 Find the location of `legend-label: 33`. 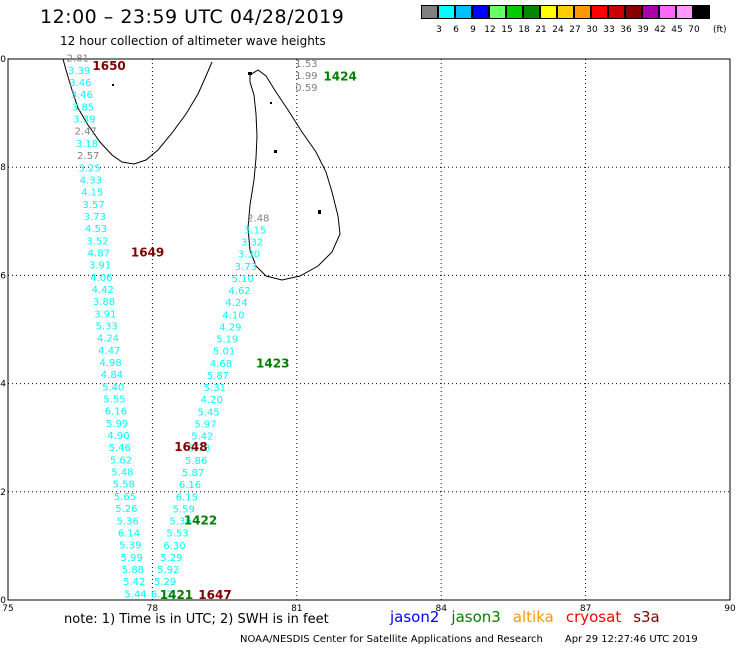

legend-label: 33 is located at coordinates (609, 30).